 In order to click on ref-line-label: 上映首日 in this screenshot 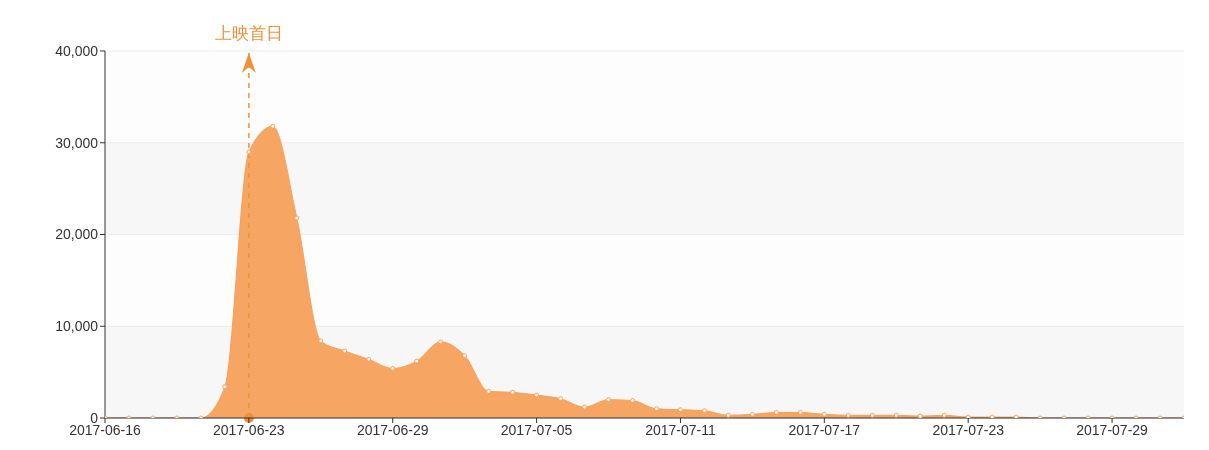, I will do `click(248, 33)`.